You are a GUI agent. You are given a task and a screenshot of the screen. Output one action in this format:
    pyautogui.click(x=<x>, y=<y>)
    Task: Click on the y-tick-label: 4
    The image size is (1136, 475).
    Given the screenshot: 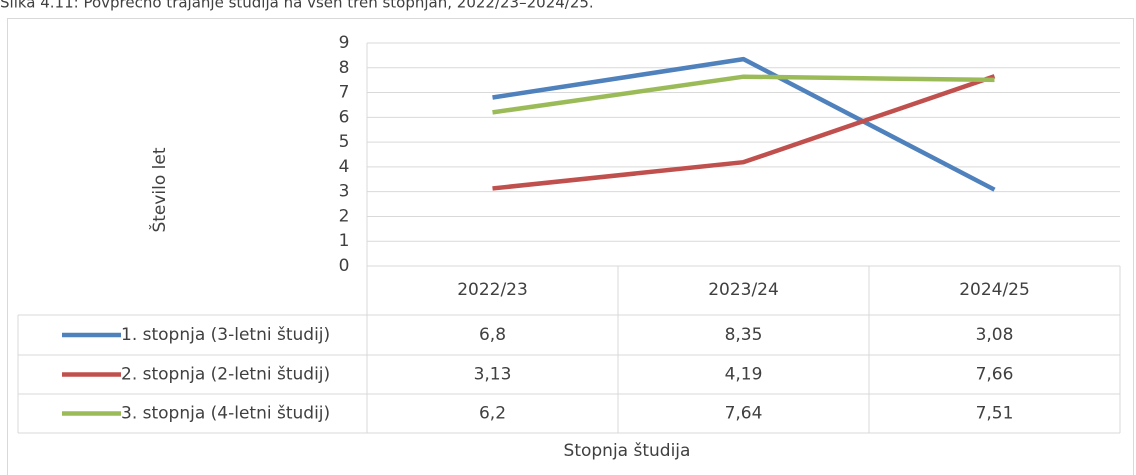 What is the action you would take?
    pyautogui.click(x=344, y=167)
    